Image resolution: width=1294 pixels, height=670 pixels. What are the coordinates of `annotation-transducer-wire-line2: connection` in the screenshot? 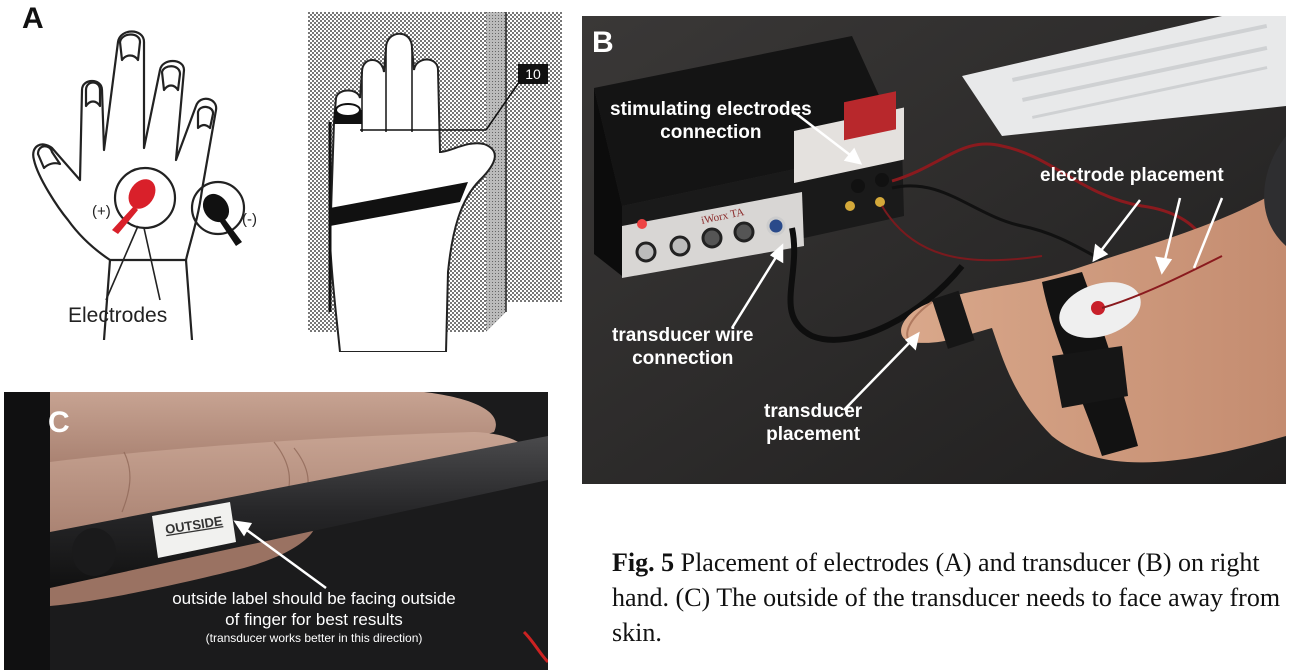 It's located at (683, 358).